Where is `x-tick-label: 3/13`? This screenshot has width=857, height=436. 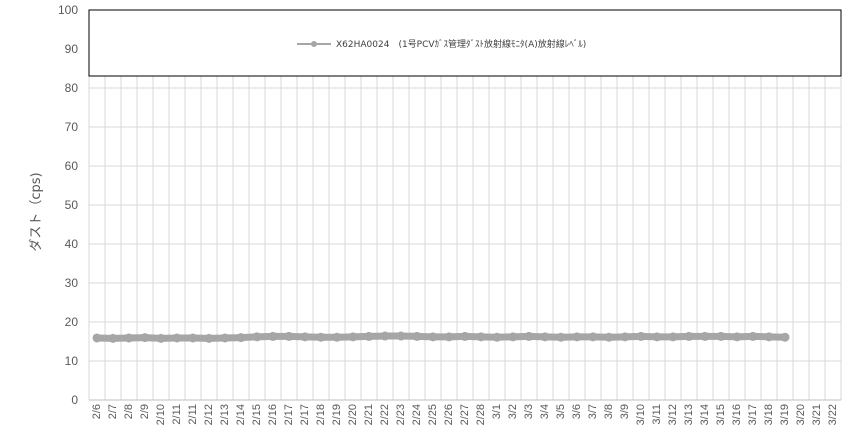
x-tick-label: 3/13 is located at coordinates (689, 414).